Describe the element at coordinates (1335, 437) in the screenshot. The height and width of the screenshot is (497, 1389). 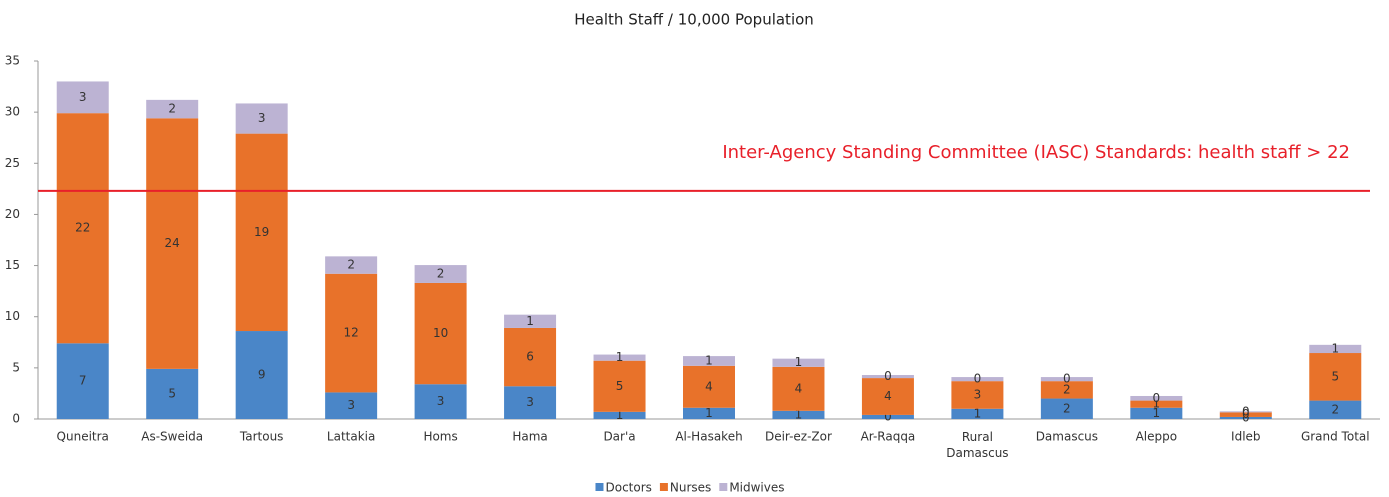
I see `x-tick-label: Grand Total` at that location.